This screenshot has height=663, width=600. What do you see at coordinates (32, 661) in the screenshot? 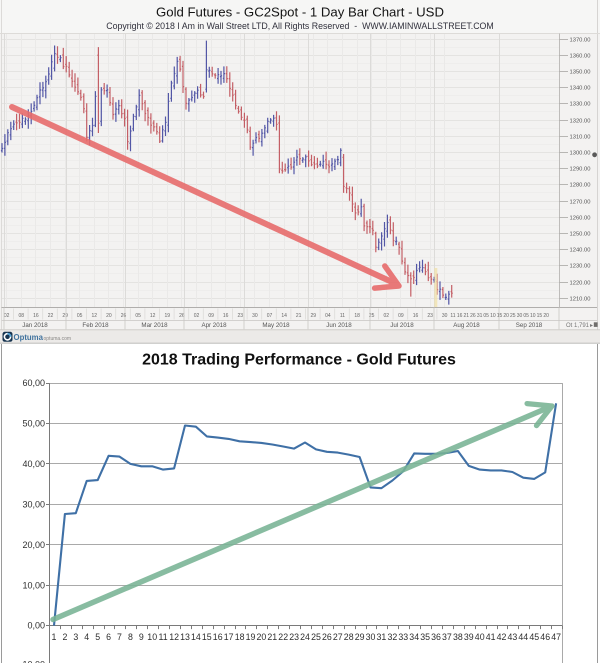
I see `svg-text: -10,00` at bounding box center [32, 661].